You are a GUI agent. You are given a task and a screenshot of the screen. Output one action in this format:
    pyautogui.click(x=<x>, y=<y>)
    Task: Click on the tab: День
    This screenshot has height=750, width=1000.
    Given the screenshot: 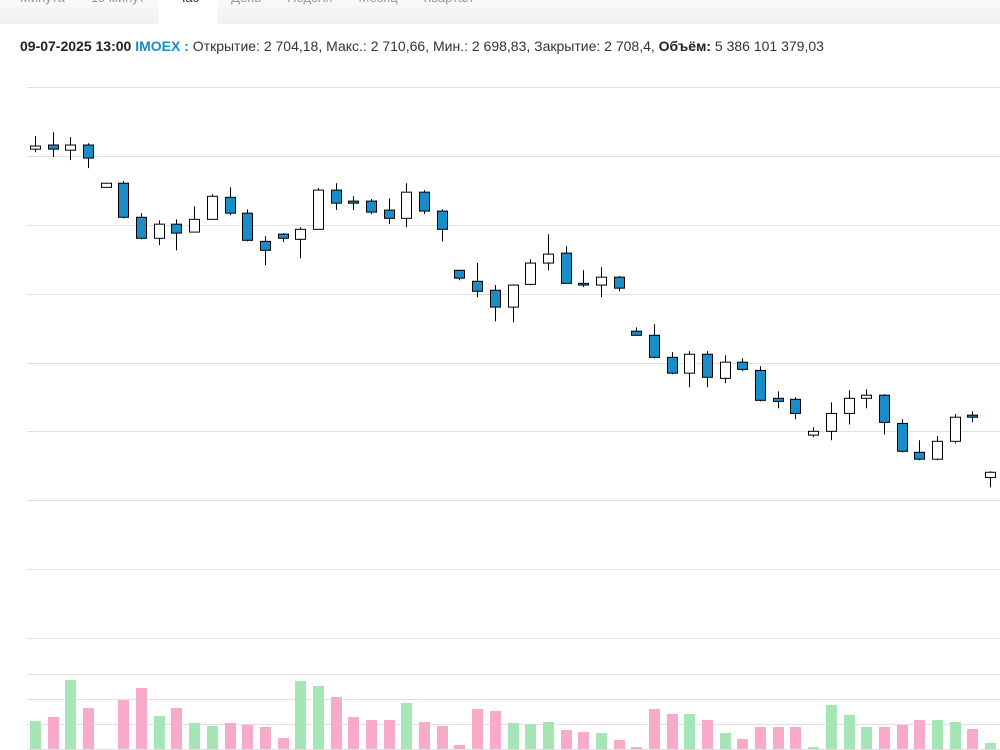 What is the action you would take?
    pyautogui.click(x=246, y=12)
    